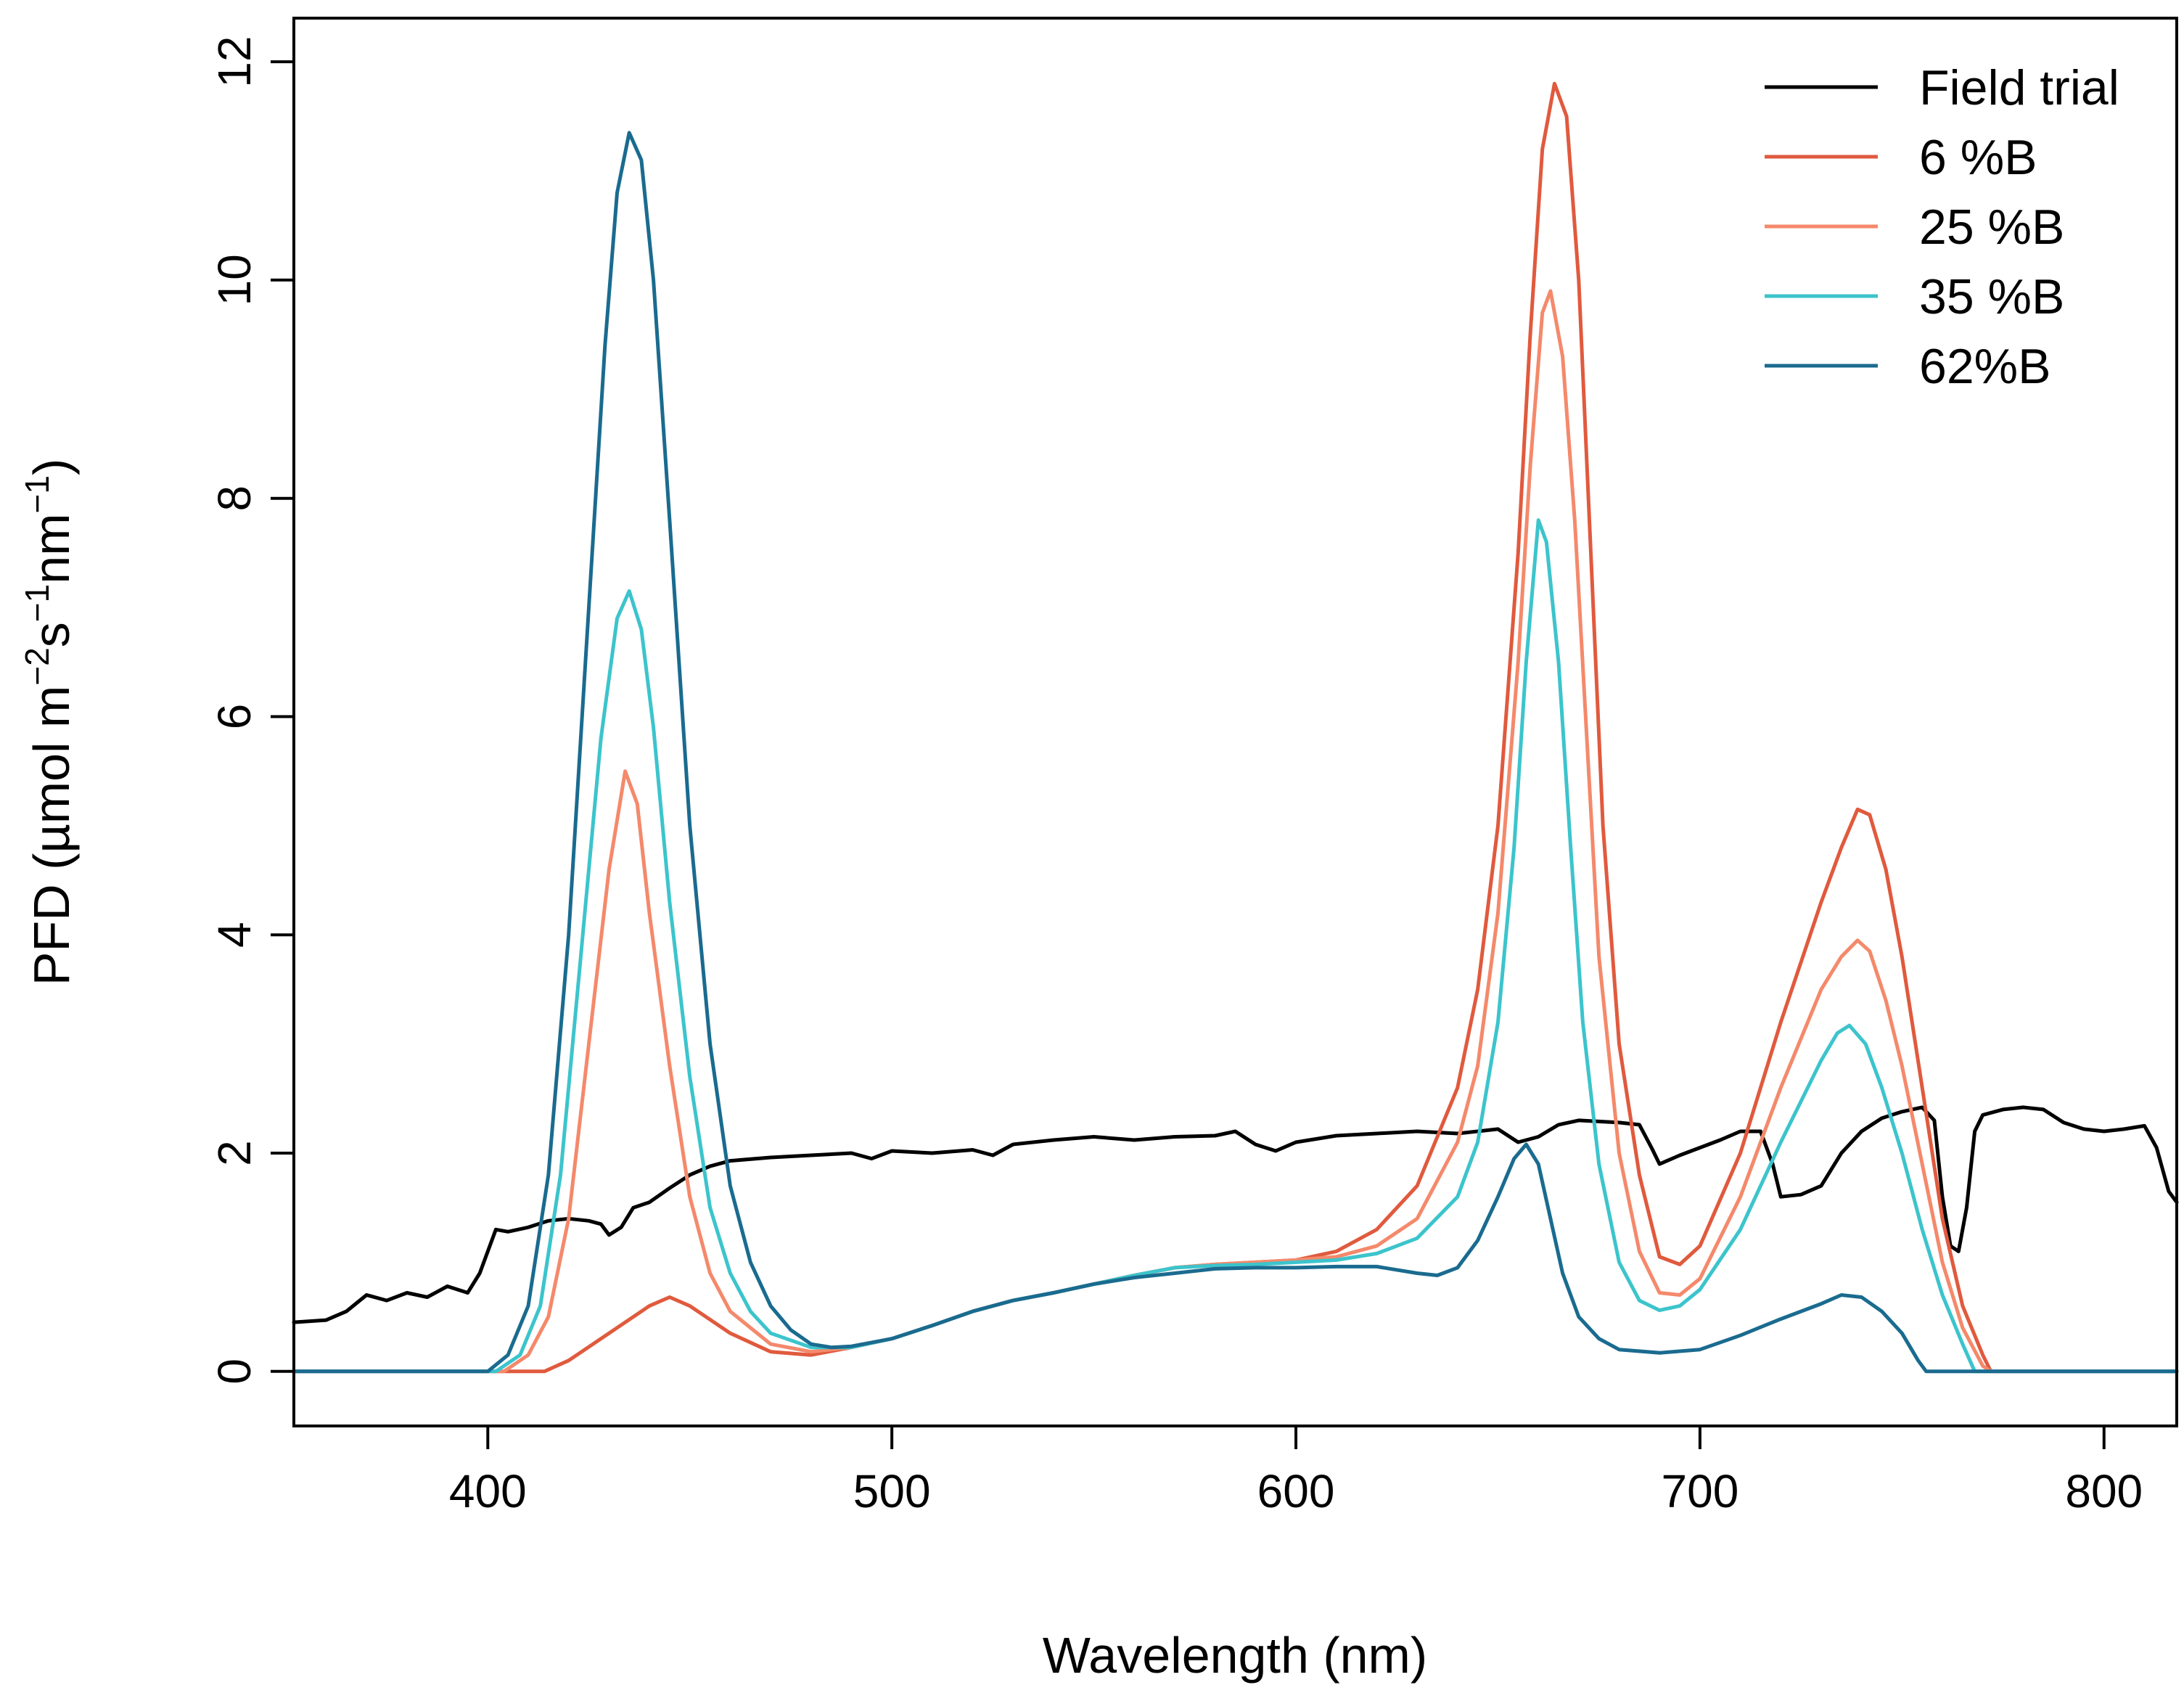 The width and height of the screenshot is (2184, 1701). What do you see at coordinates (51, 635) in the screenshot?
I see `y-axis-title-mid1: s` at bounding box center [51, 635].